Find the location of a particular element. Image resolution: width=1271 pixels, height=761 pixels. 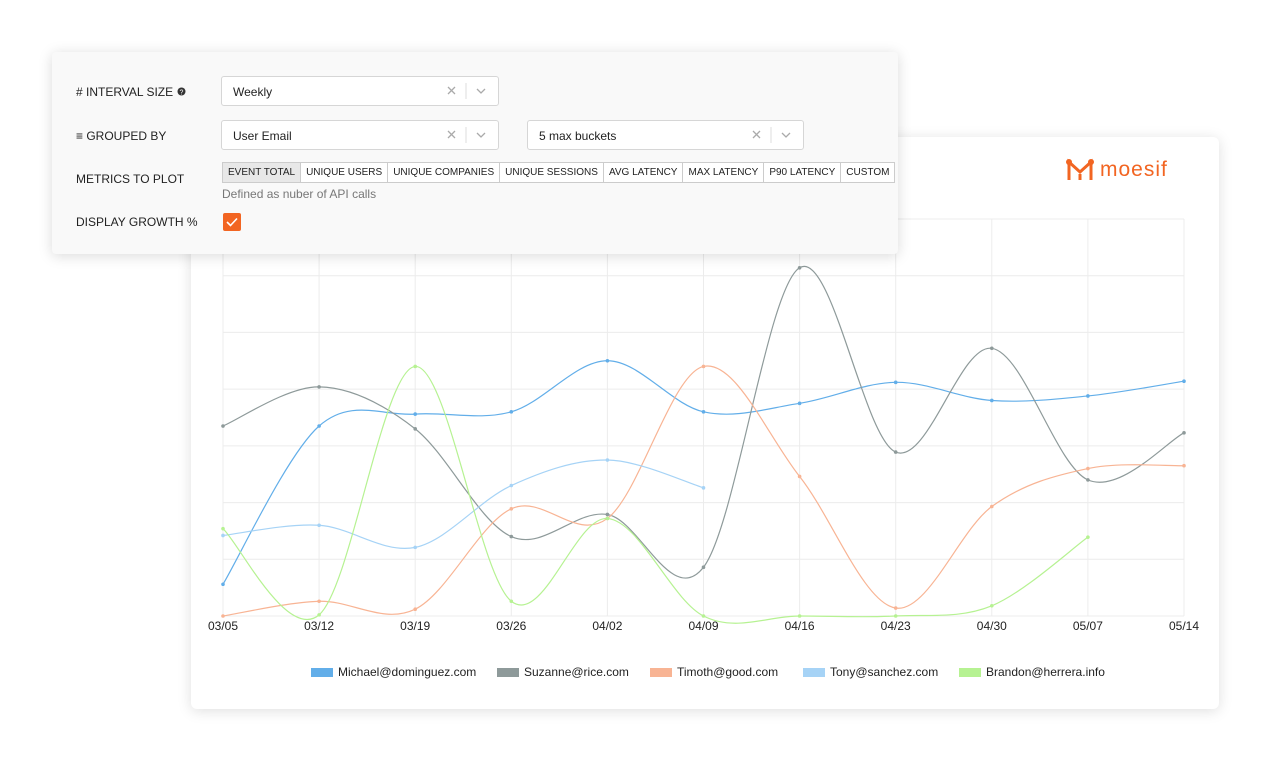

x-tick-label: 04/23 is located at coordinates (896, 626).